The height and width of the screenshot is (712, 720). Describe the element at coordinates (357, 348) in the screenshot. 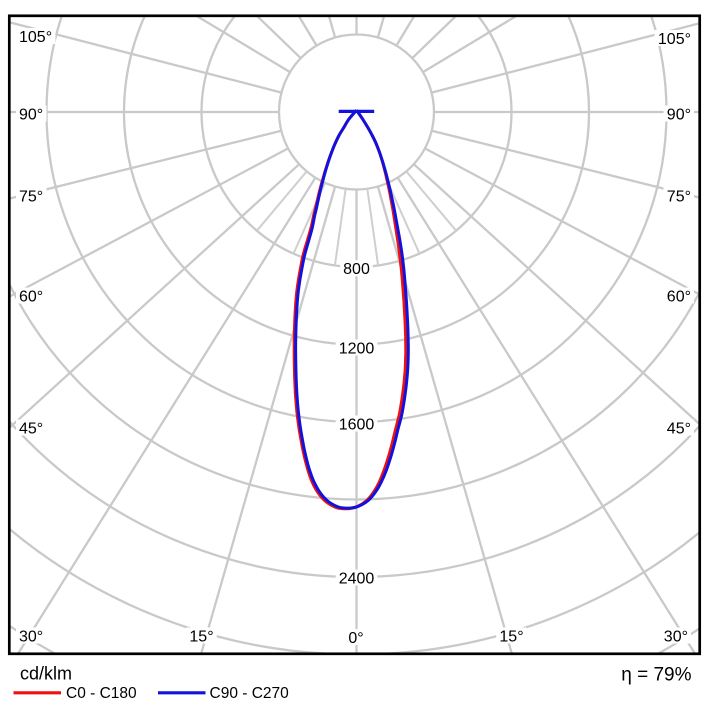

I see `svg-text: 1200` at that location.